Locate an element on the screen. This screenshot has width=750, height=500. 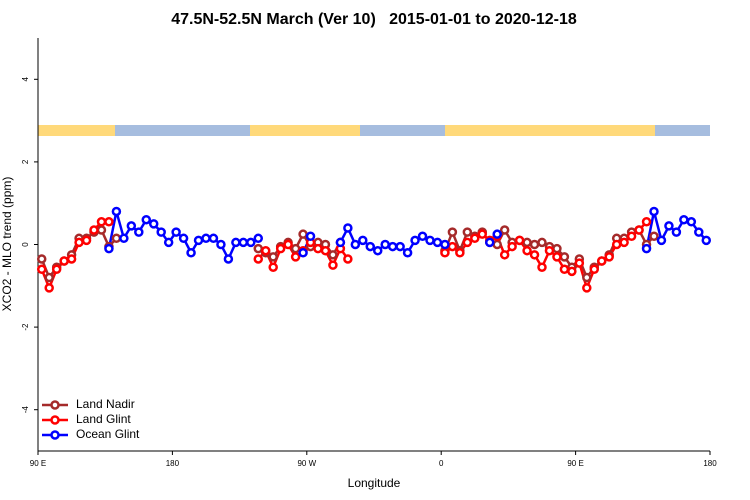
y-tick-label: 2 is located at coordinates (25, 161).